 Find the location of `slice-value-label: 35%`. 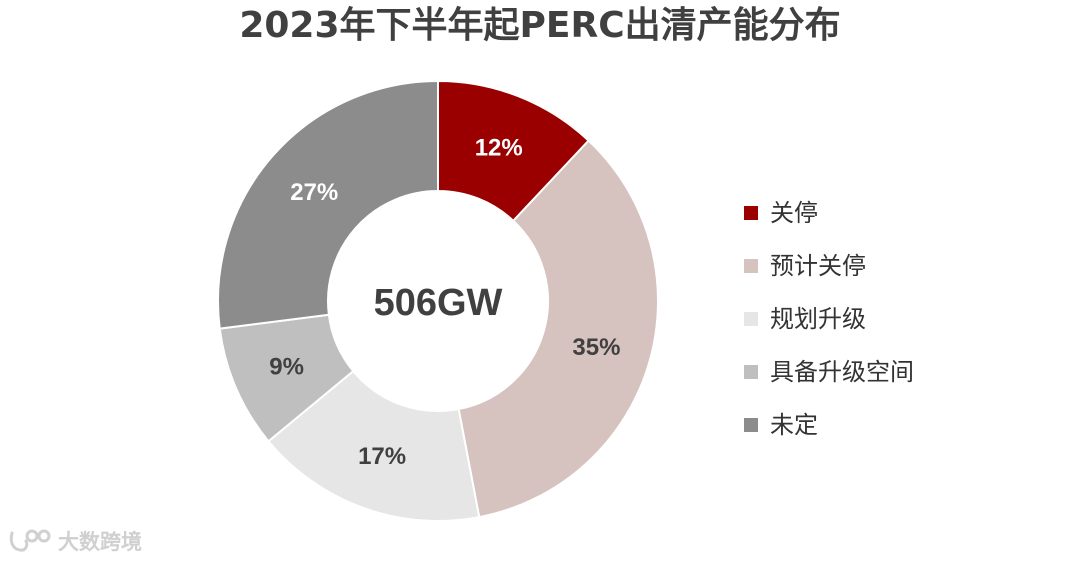

slice-value-label: 35% is located at coordinates (596, 347).